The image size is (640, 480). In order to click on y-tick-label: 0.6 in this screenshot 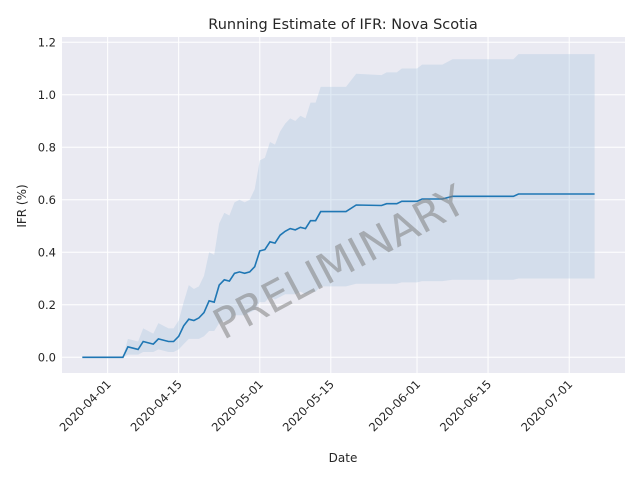, I will do `click(47, 200)`.